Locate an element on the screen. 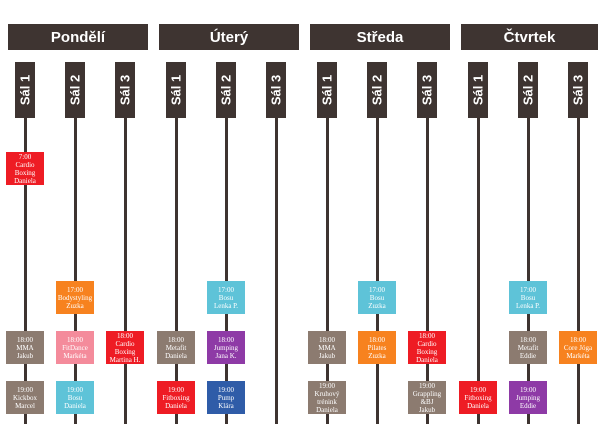  class-time: 7:00 is located at coordinates (25, 156).